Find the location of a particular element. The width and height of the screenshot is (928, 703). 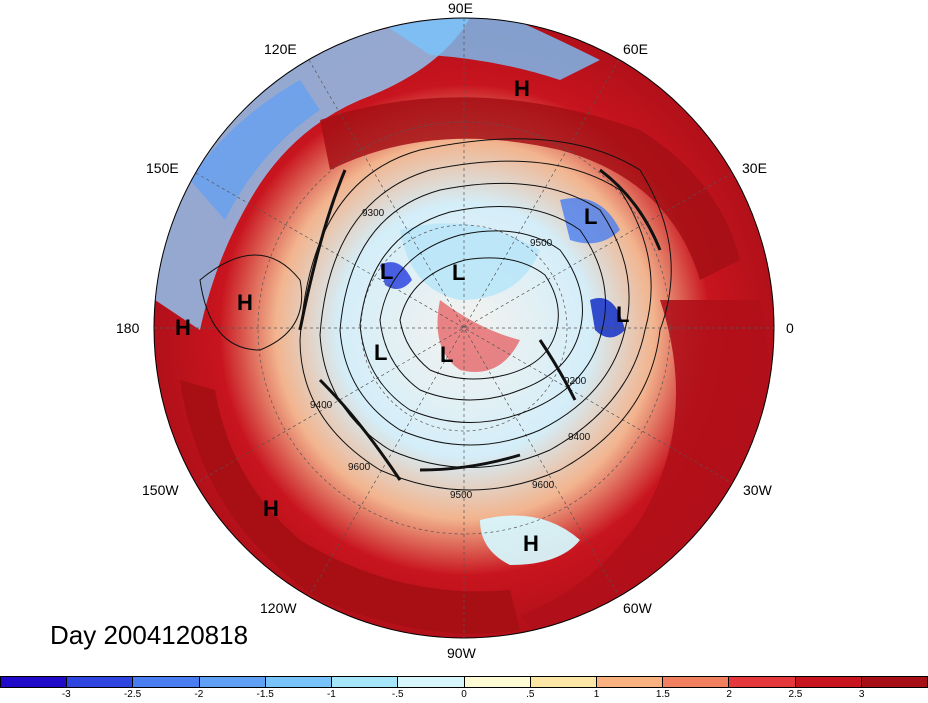

colorbar-tick-label: -2.5 is located at coordinates (132, 694).